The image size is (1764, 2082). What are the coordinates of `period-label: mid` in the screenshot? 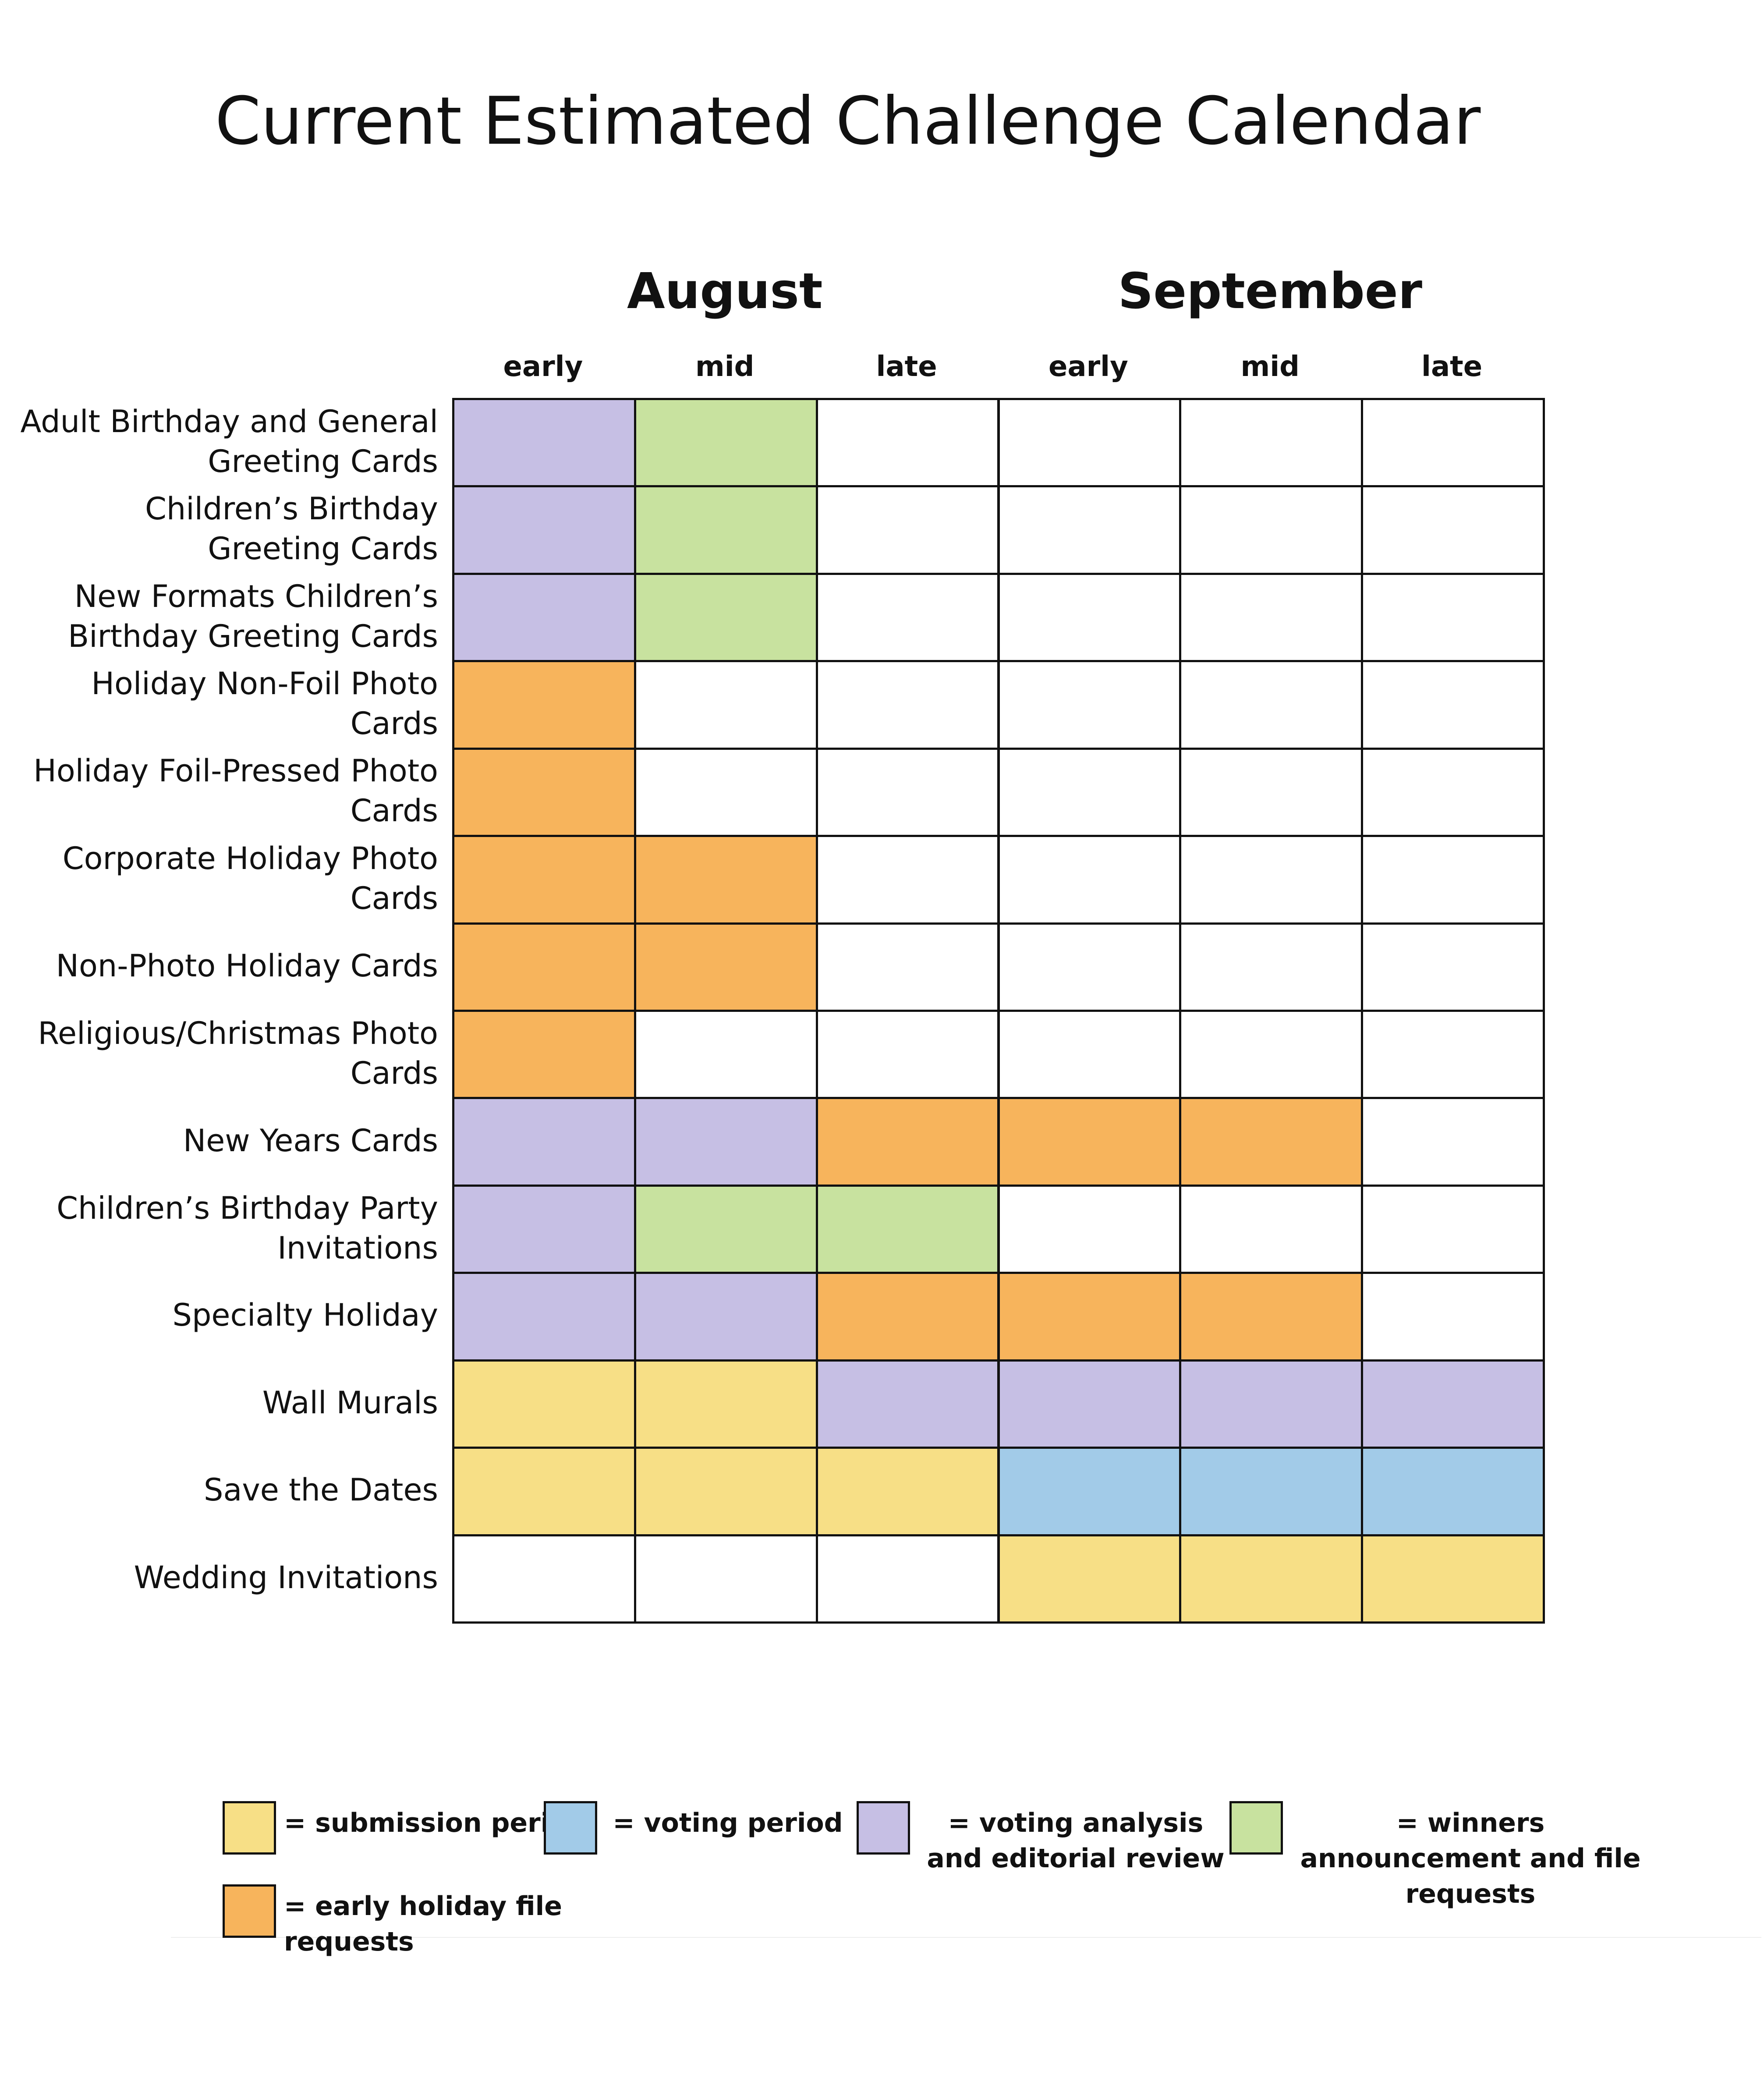 It's located at (1270, 367).